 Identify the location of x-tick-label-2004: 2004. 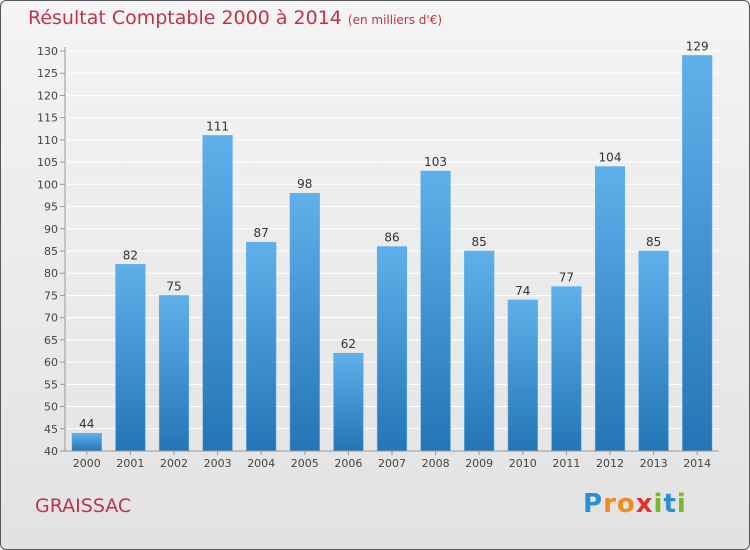
(261, 463).